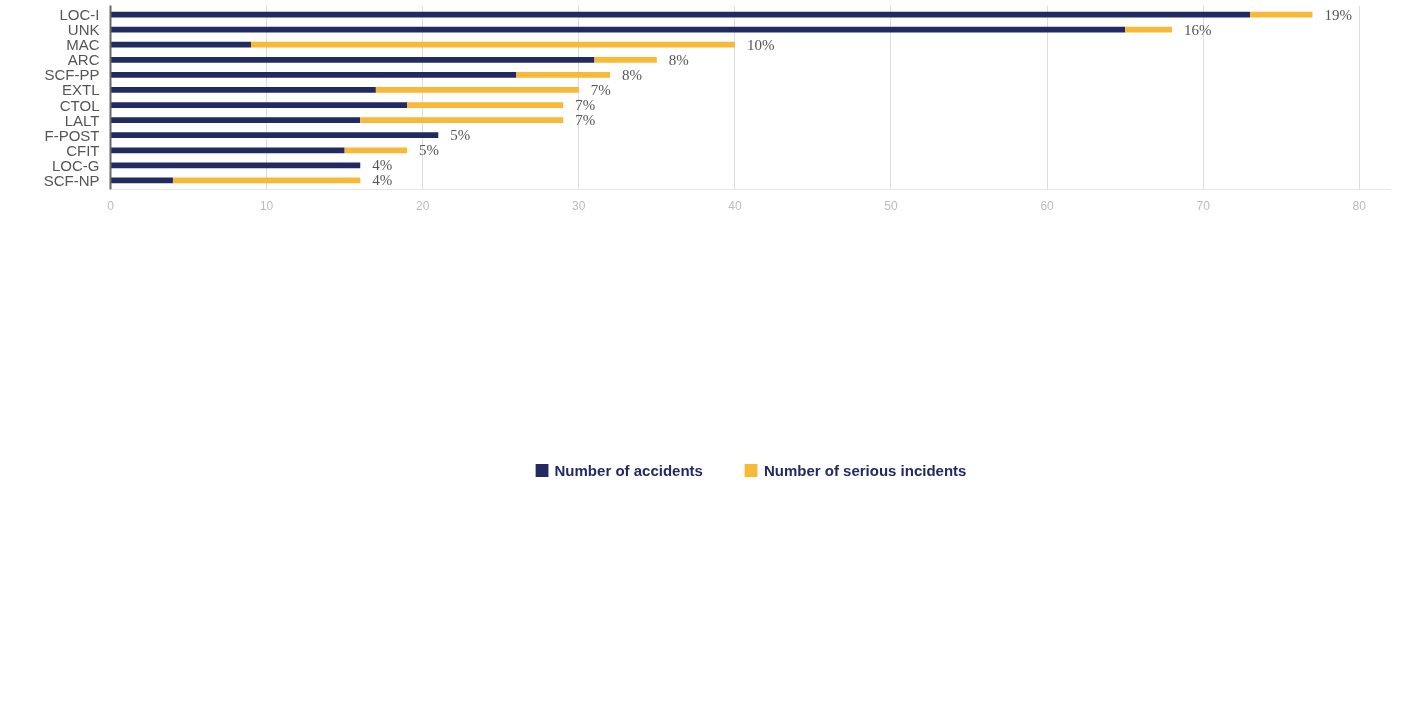 This screenshot has width=1402, height=727. Describe the element at coordinates (80, 90) in the screenshot. I see `y-tick-label: EXTL` at that location.